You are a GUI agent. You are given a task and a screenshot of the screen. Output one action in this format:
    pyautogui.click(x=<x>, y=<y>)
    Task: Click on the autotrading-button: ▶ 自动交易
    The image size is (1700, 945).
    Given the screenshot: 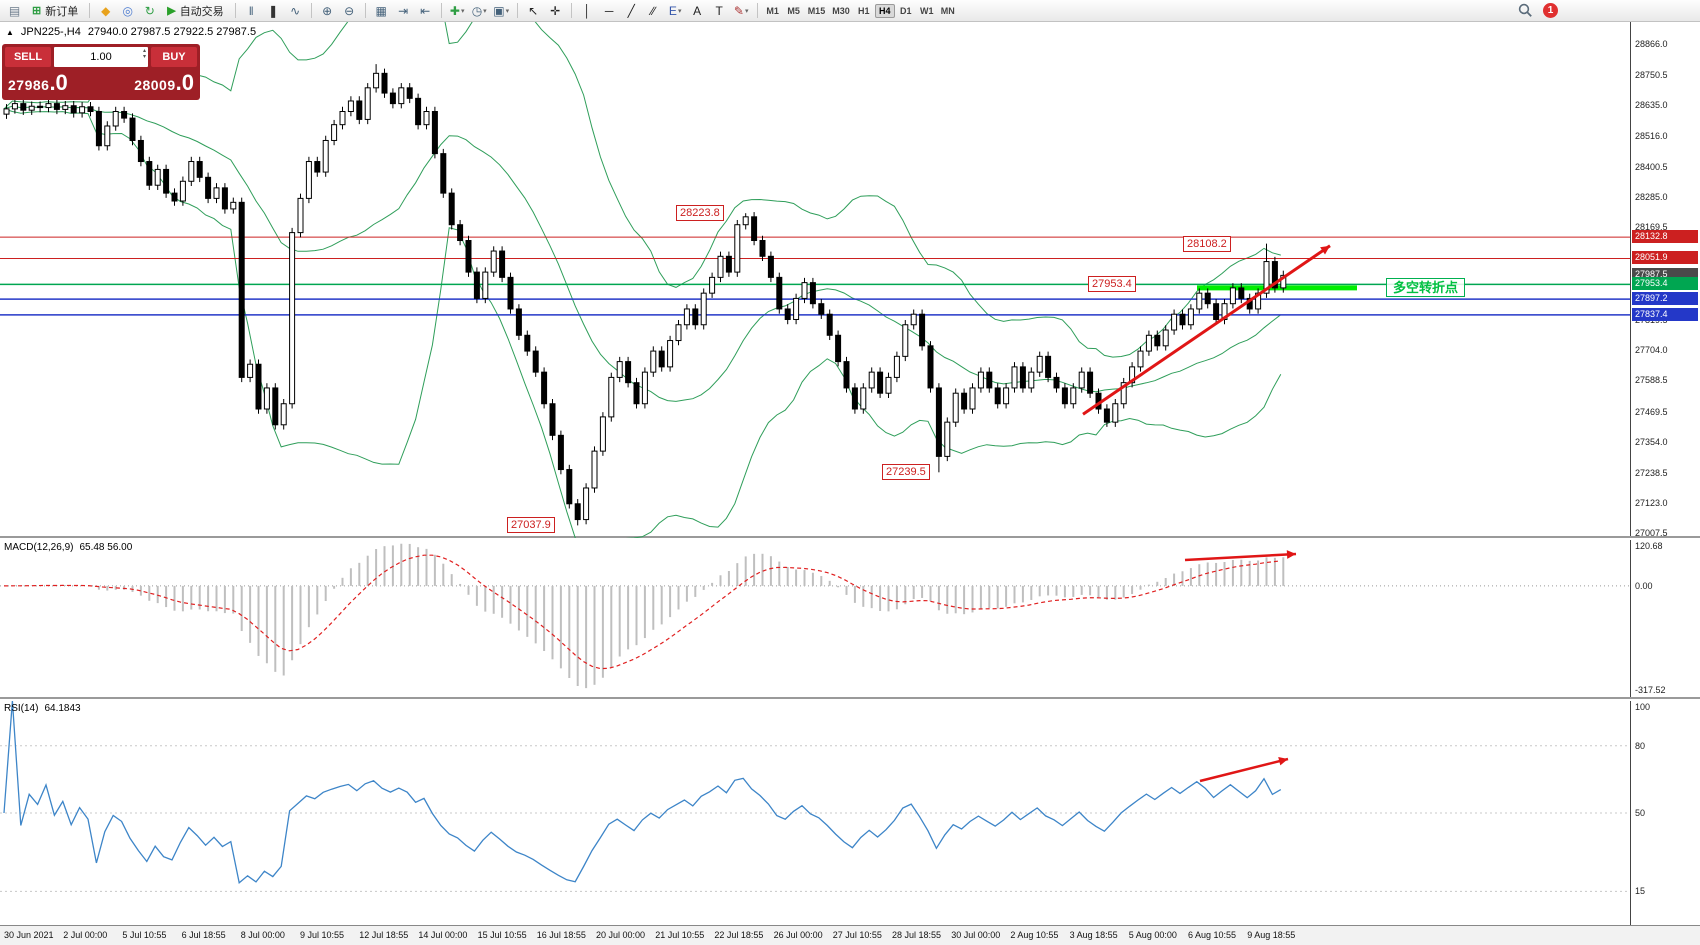 What is the action you would take?
    pyautogui.click(x=195, y=11)
    